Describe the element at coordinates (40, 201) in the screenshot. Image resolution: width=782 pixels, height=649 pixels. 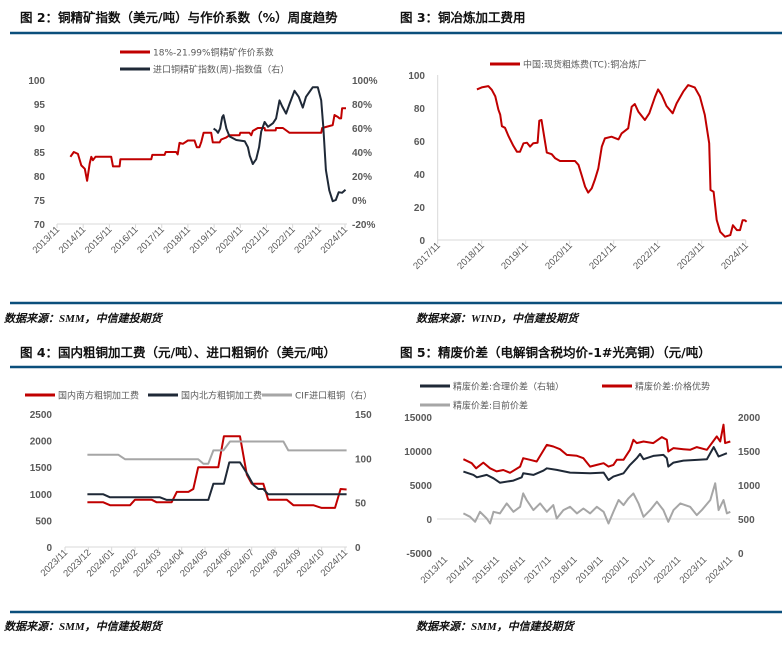
I see `y-tick-label: 75` at that location.